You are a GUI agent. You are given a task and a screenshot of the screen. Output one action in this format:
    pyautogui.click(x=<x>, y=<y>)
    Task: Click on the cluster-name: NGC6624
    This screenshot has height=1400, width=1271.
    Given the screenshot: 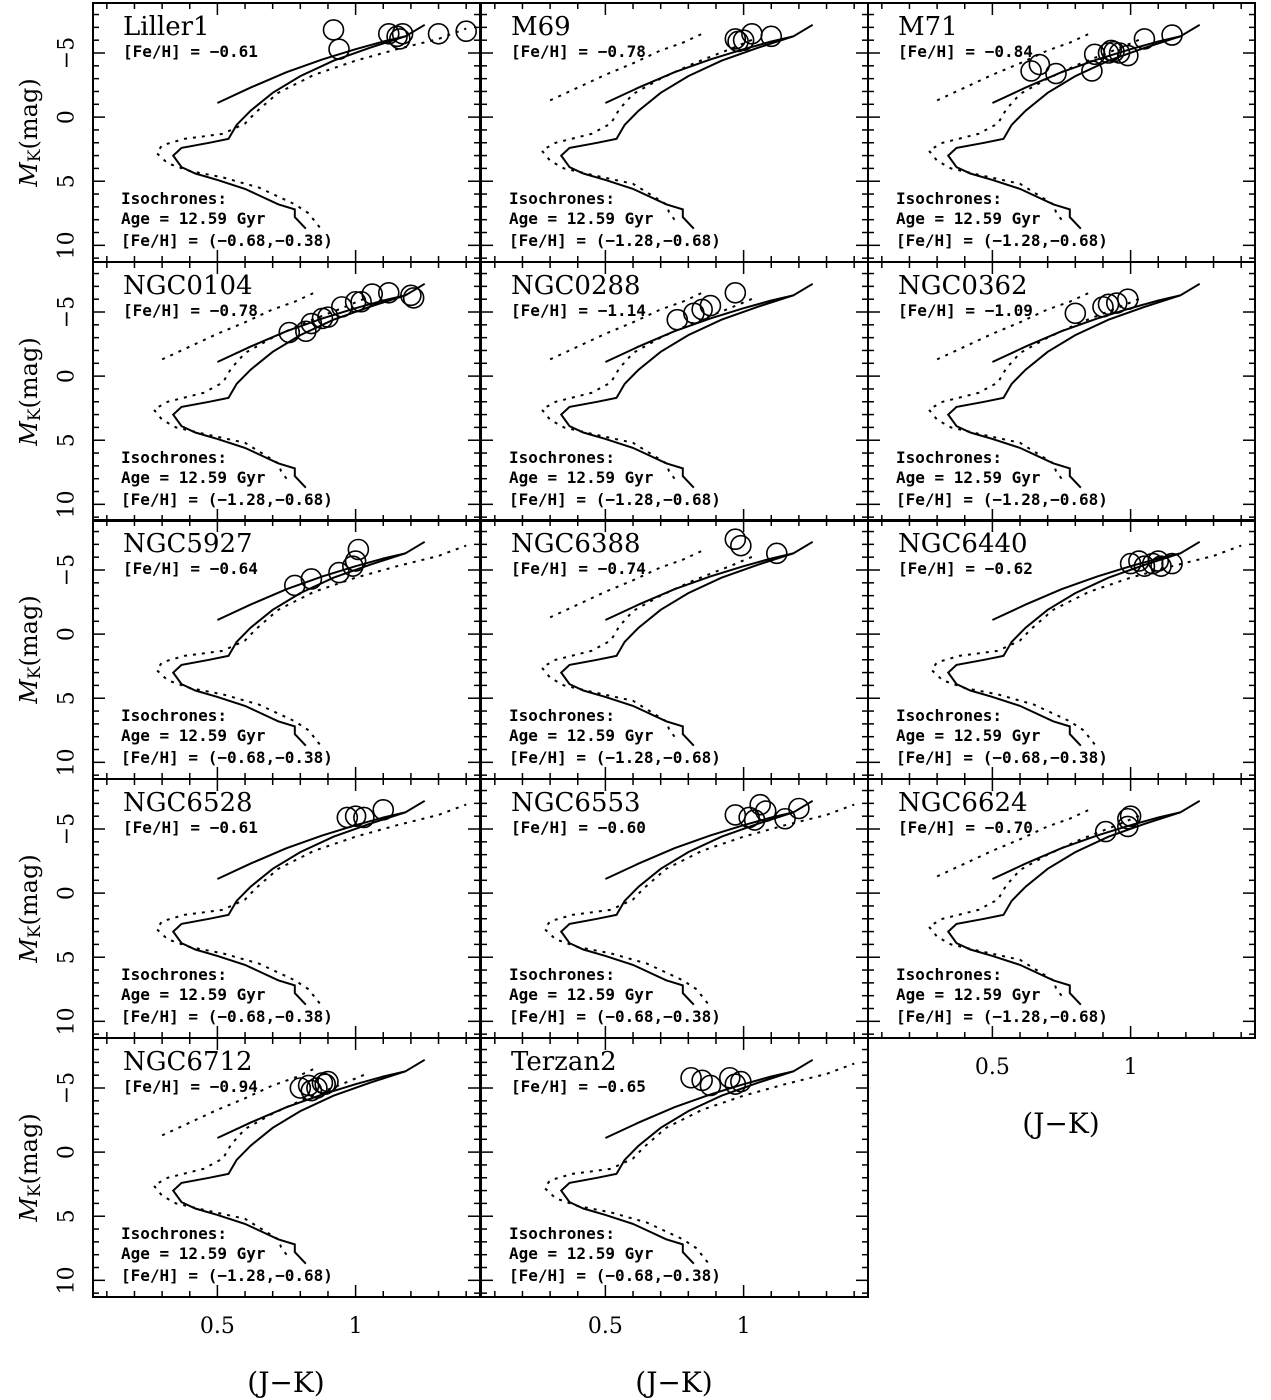 What is the action you would take?
    pyautogui.click(x=963, y=803)
    